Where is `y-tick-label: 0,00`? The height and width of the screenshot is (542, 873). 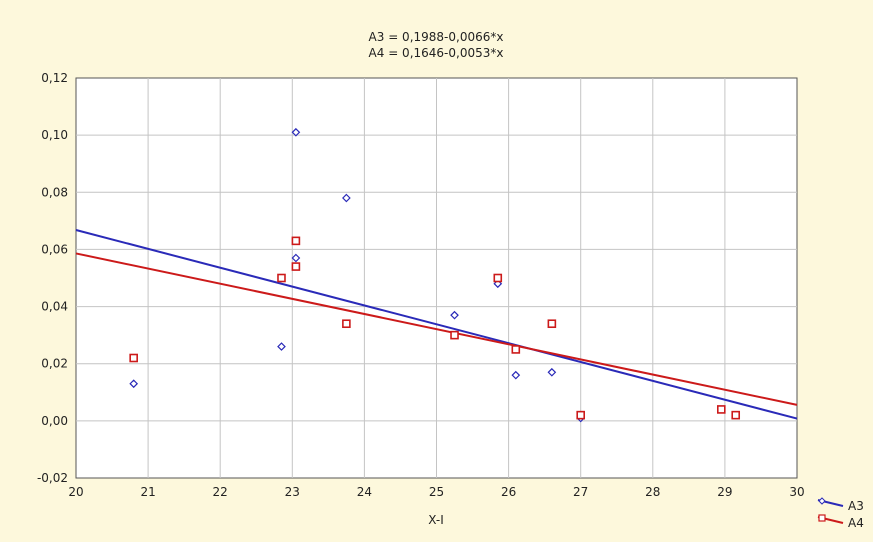
y-tick-label: 0,00 is located at coordinates (54, 421).